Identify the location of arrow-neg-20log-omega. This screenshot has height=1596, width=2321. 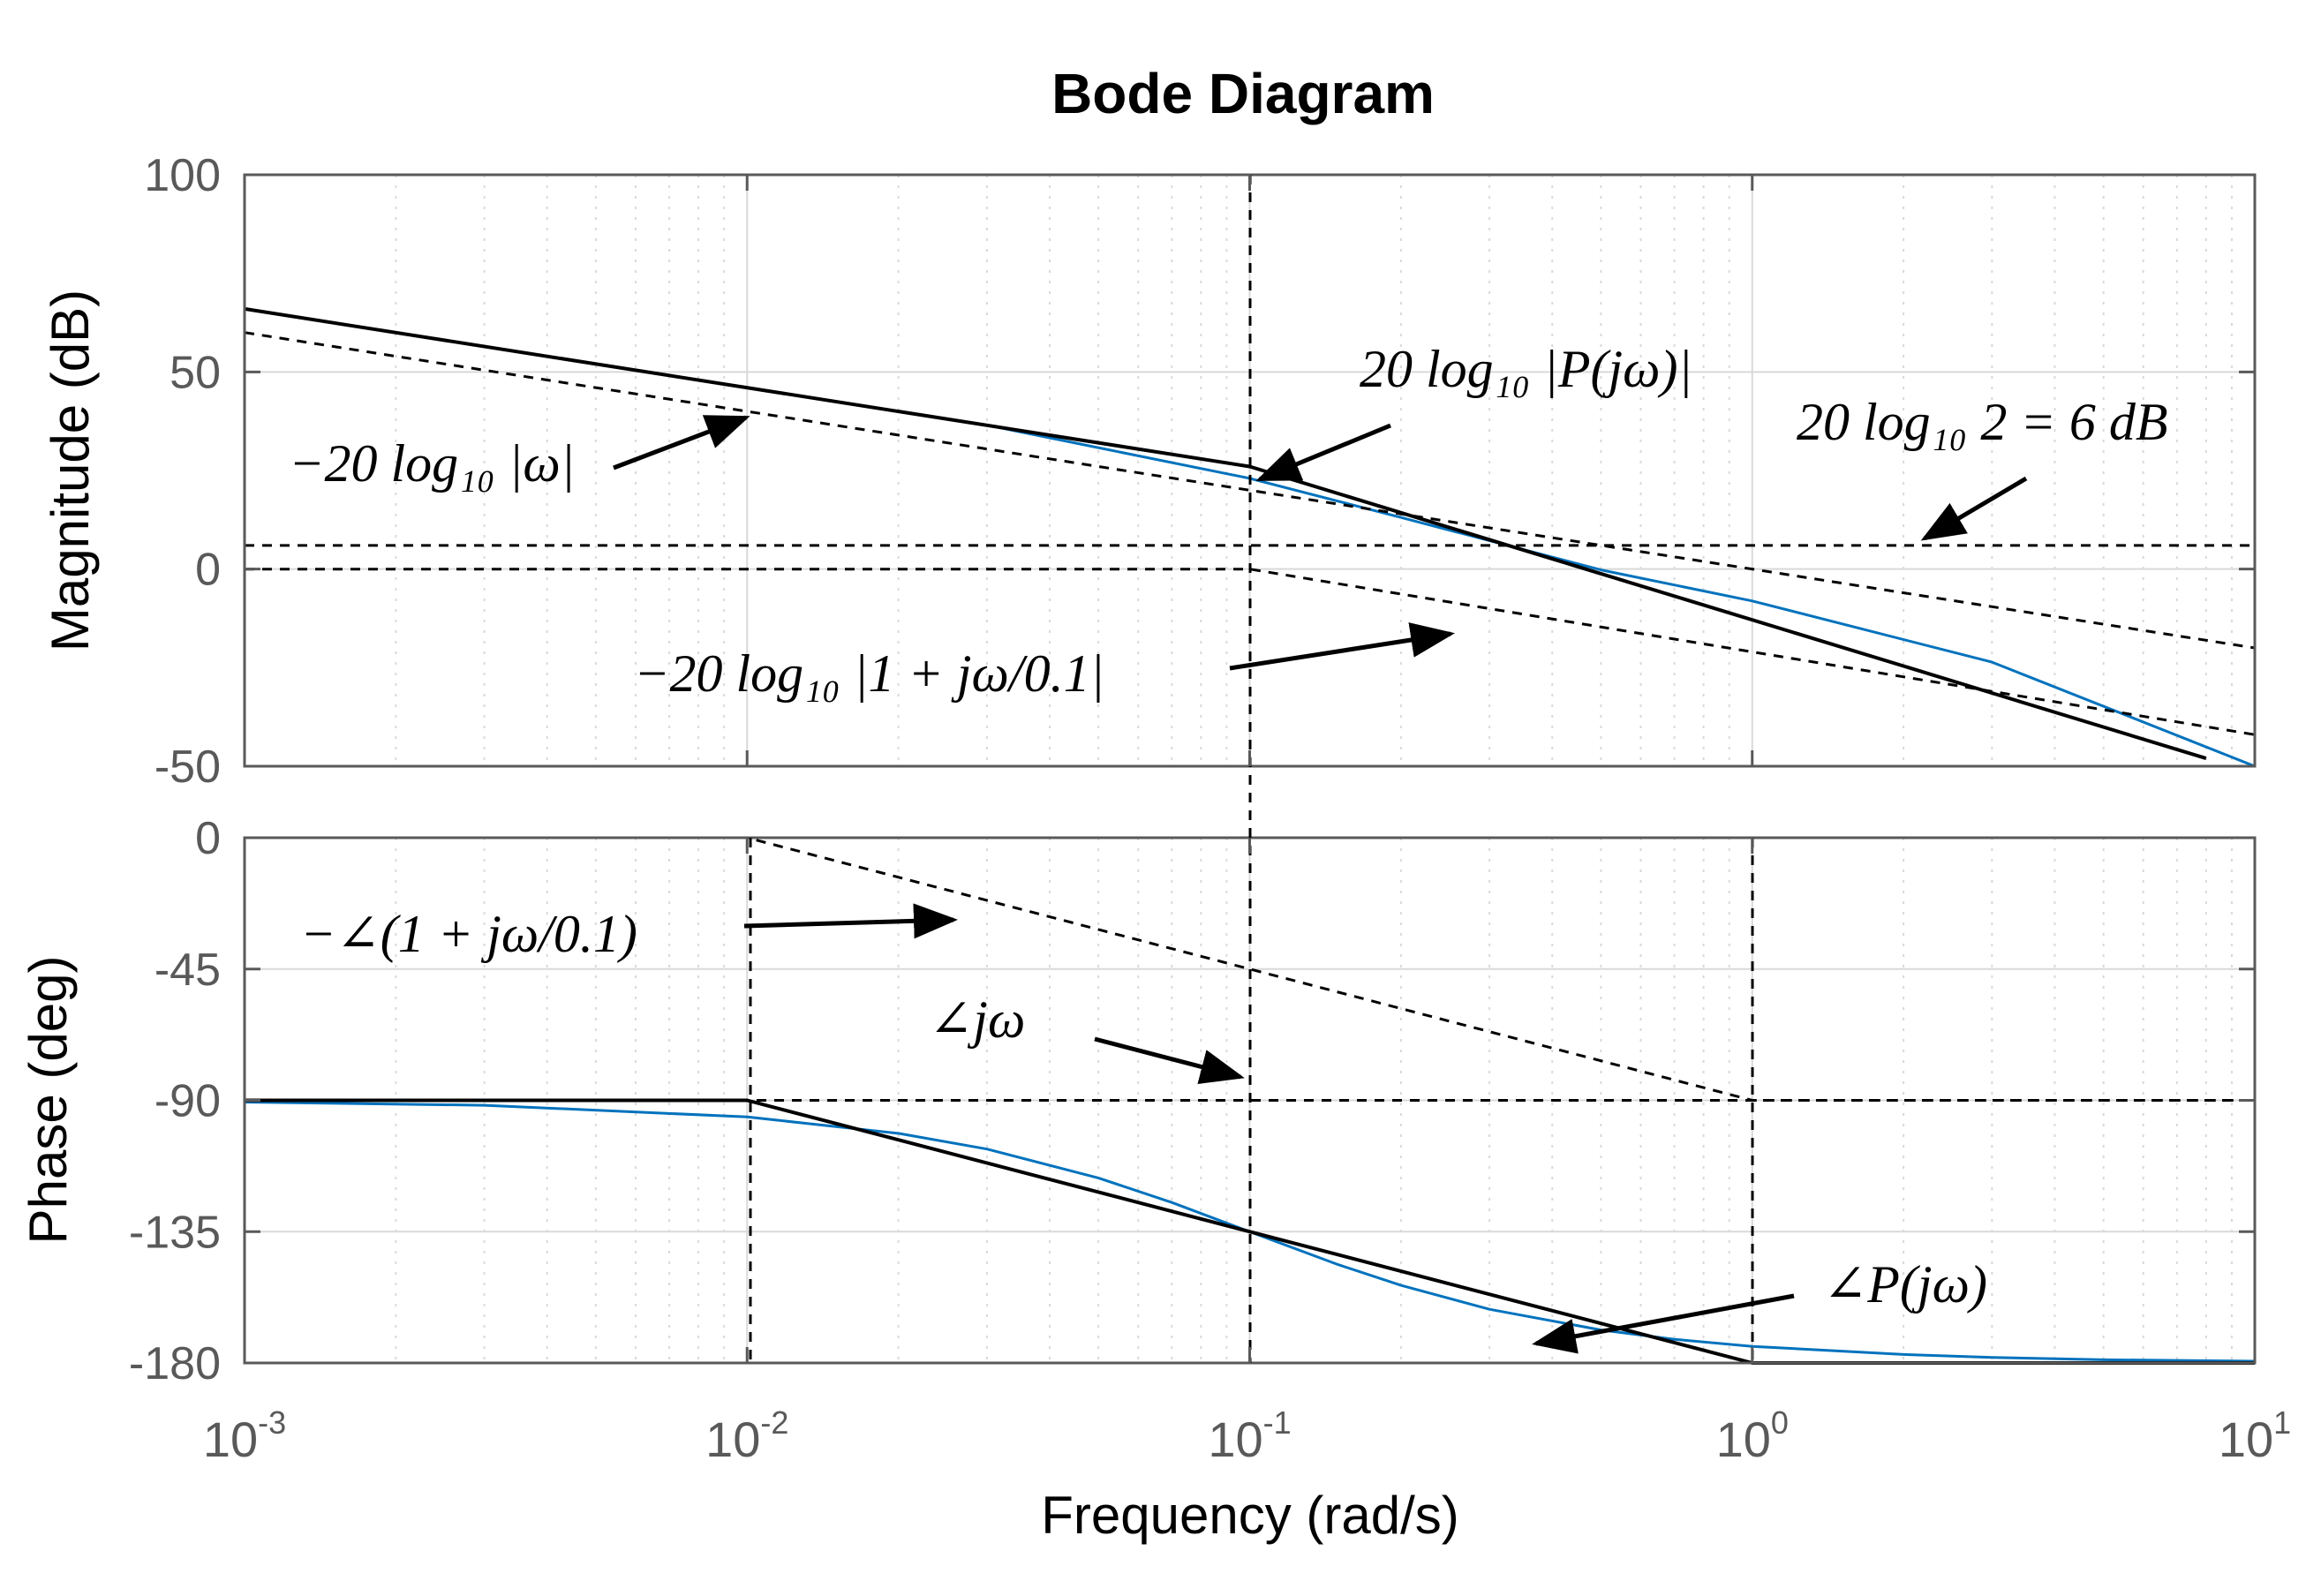
(682, 443).